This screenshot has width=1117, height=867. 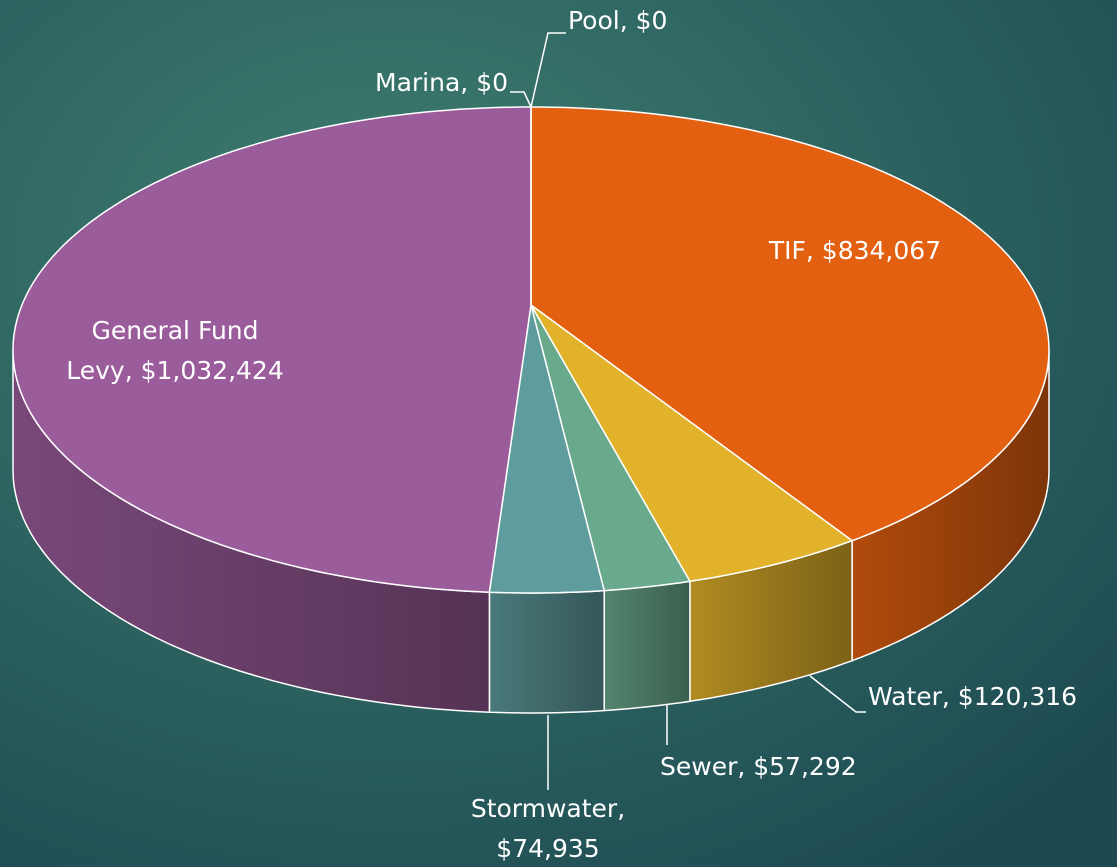 What do you see at coordinates (174, 330) in the screenshot?
I see `data-label-line: General Fund` at bounding box center [174, 330].